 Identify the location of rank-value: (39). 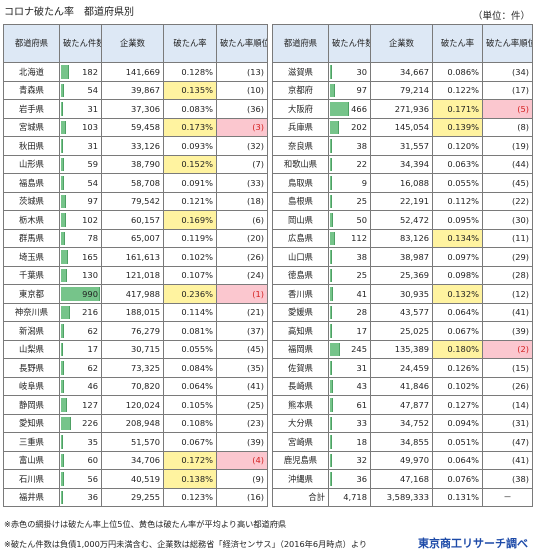
(242, 442).